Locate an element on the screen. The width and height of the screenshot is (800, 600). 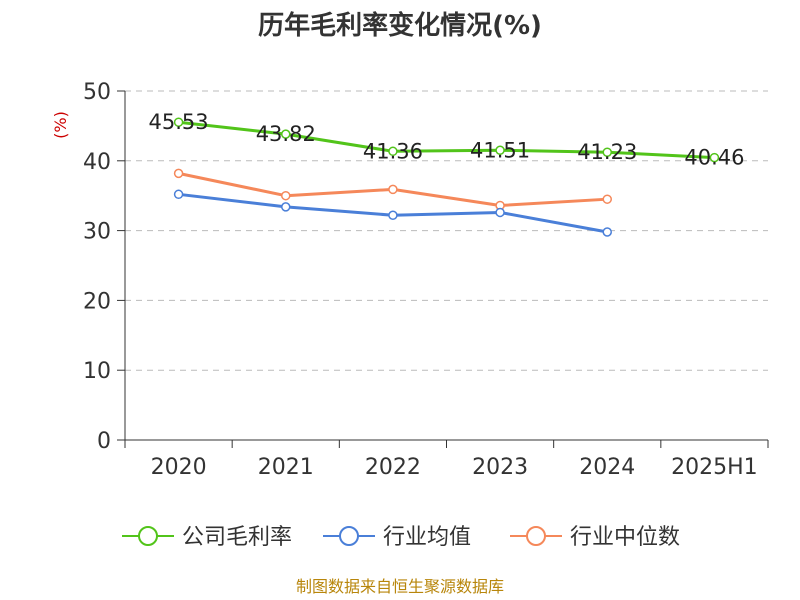
y-axis-unit: (%) is located at coordinates (60, 125).